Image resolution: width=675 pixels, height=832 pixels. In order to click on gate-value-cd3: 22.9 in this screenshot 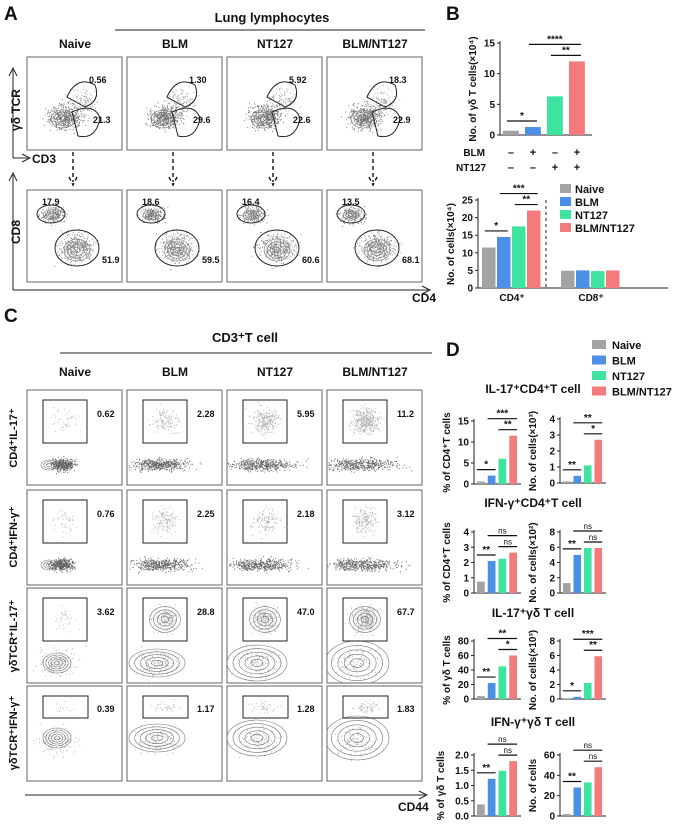, I will do `click(402, 120)`.